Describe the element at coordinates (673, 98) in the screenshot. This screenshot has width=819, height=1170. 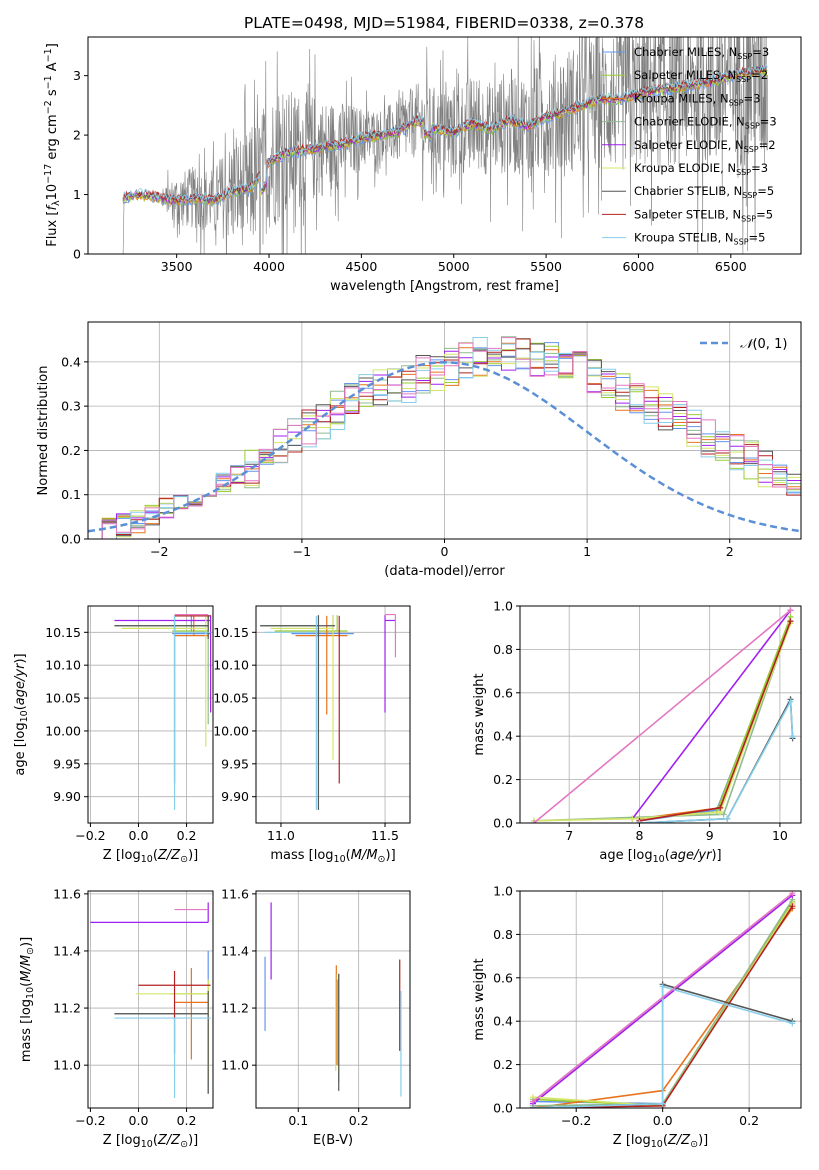
I see `legend-label: Kroupa MILES` at that location.